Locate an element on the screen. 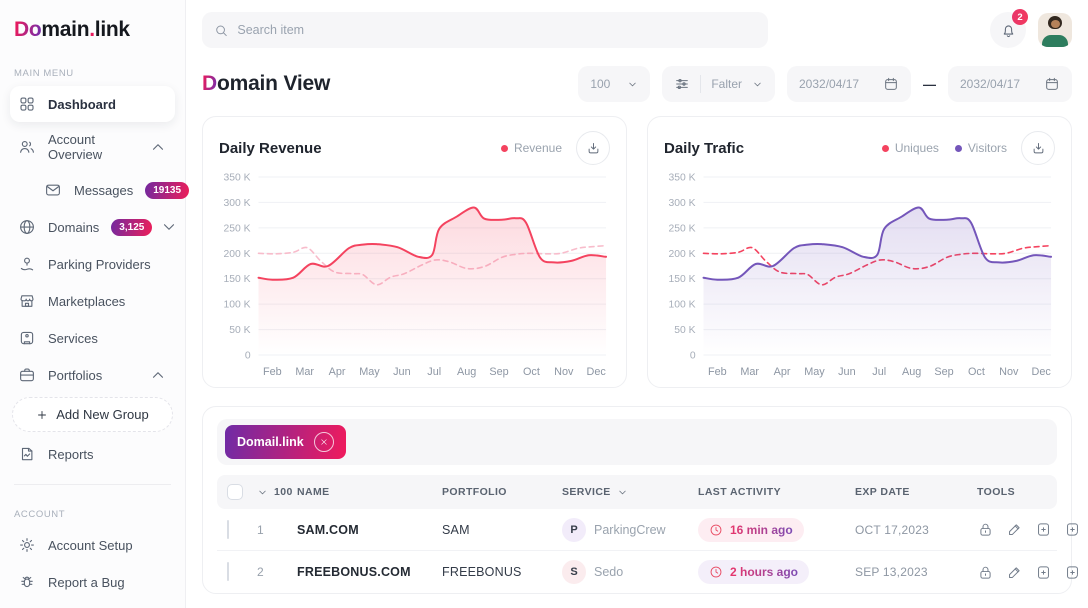  add-new-group-button: Add New Group is located at coordinates (92, 414).